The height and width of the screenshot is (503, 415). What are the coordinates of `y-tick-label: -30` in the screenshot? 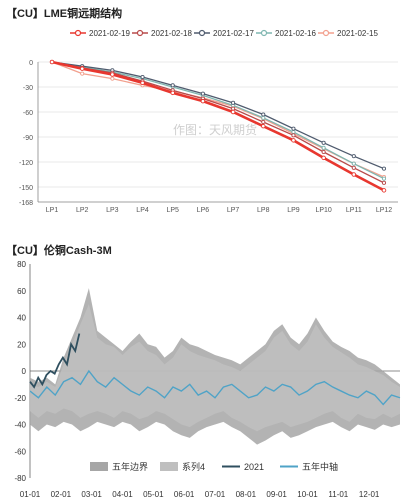 It's located at (28, 88).